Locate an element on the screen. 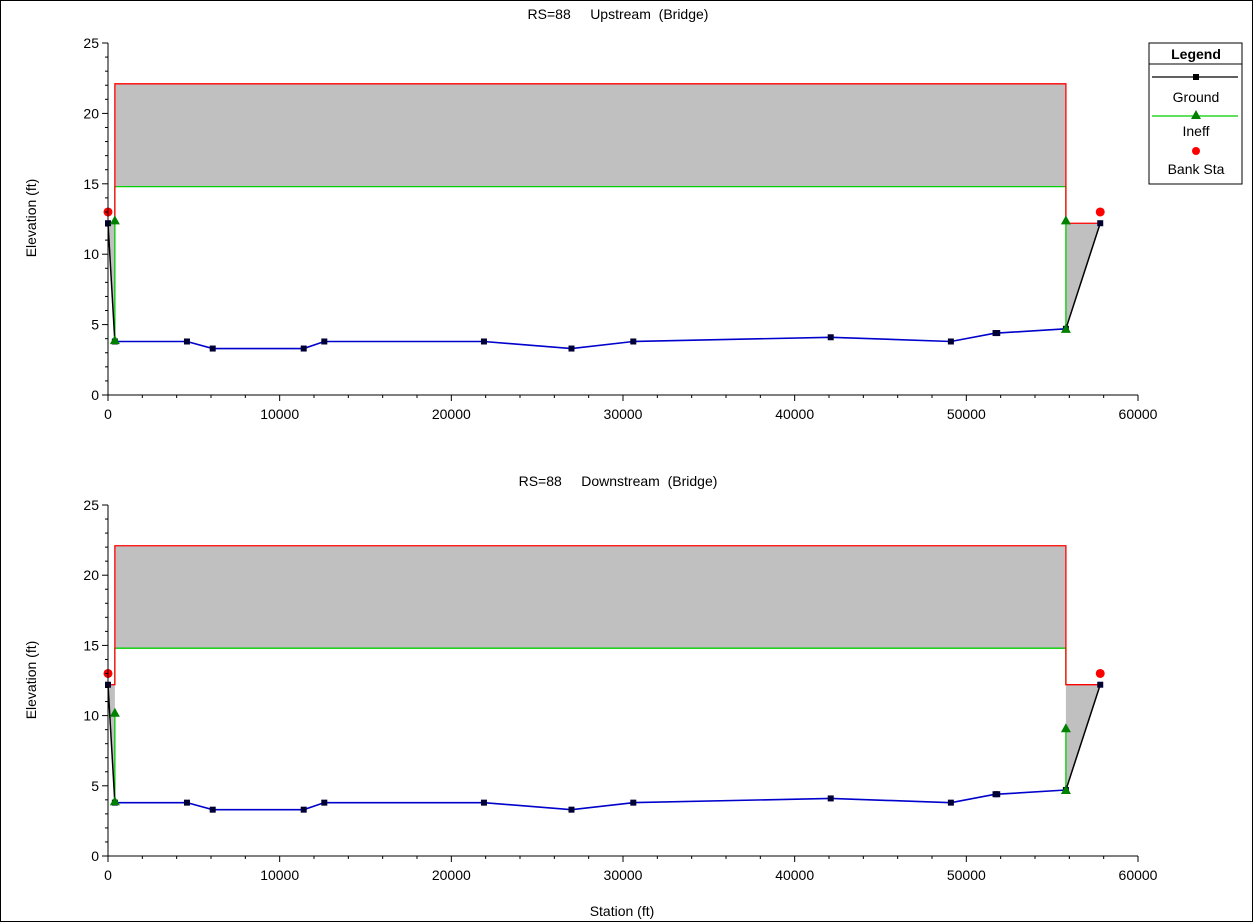  legend-ground-marker is located at coordinates (1196, 77).